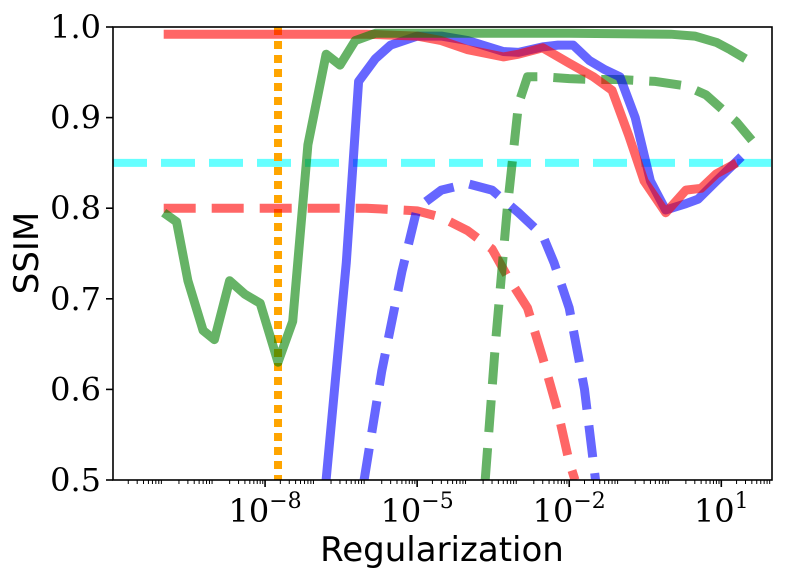 The width and height of the screenshot is (785, 581). I want to click on y-tick-label-5: 1.0, so click(75, 27).